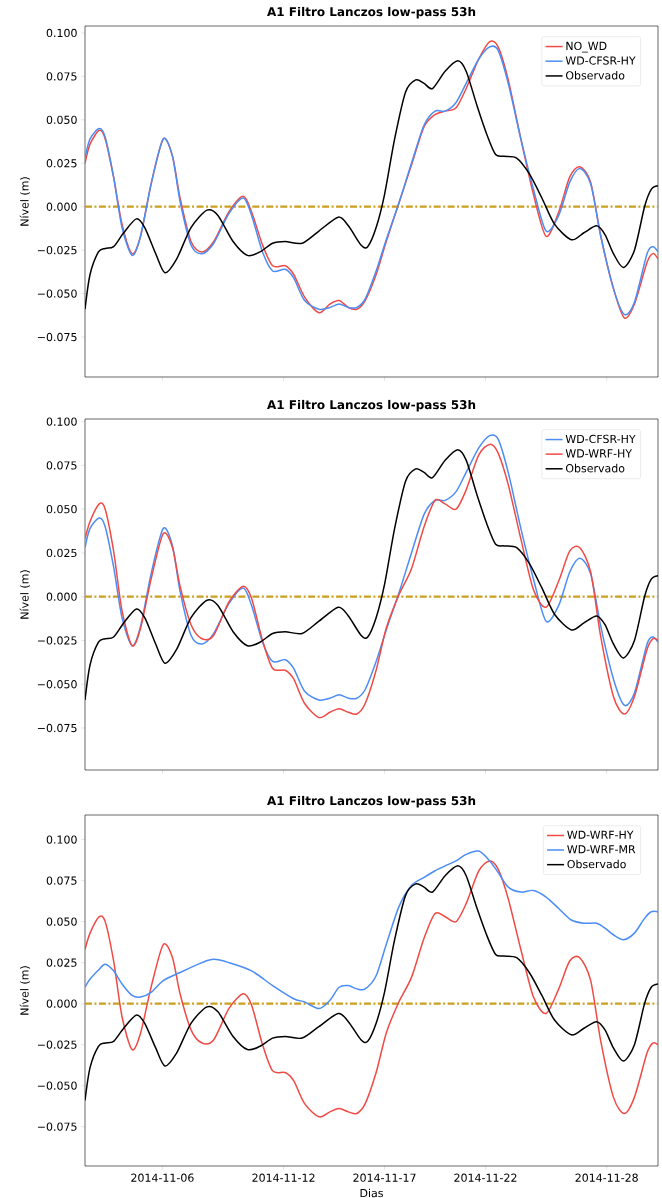 This screenshot has height=1198, width=662. What do you see at coordinates (586, 47) in the screenshot?
I see `legend-label: NO_WD` at bounding box center [586, 47].